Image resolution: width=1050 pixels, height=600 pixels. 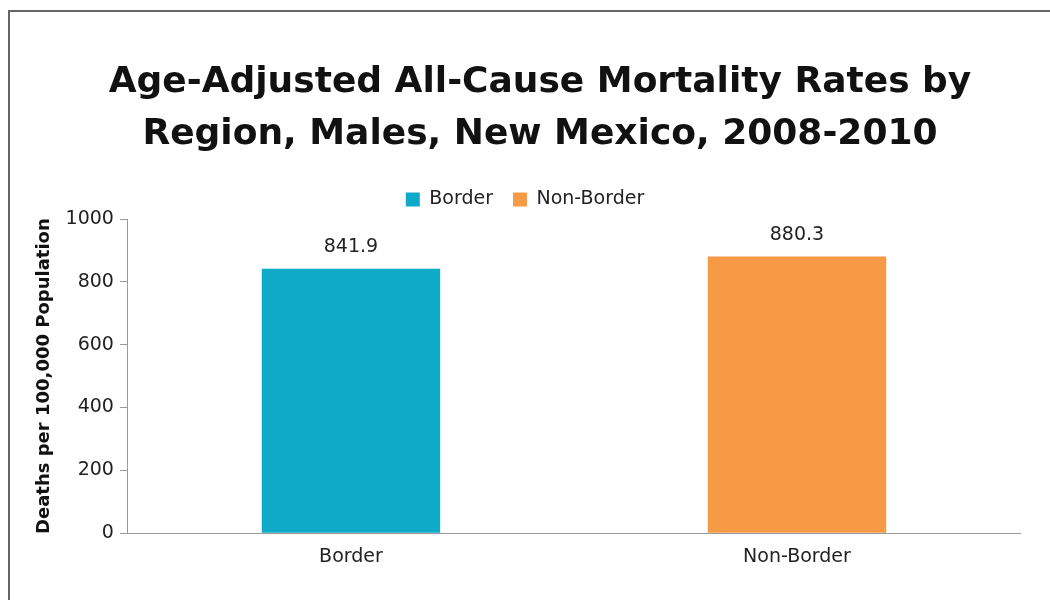 I want to click on data-label: 880.3, so click(x=797, y=233).